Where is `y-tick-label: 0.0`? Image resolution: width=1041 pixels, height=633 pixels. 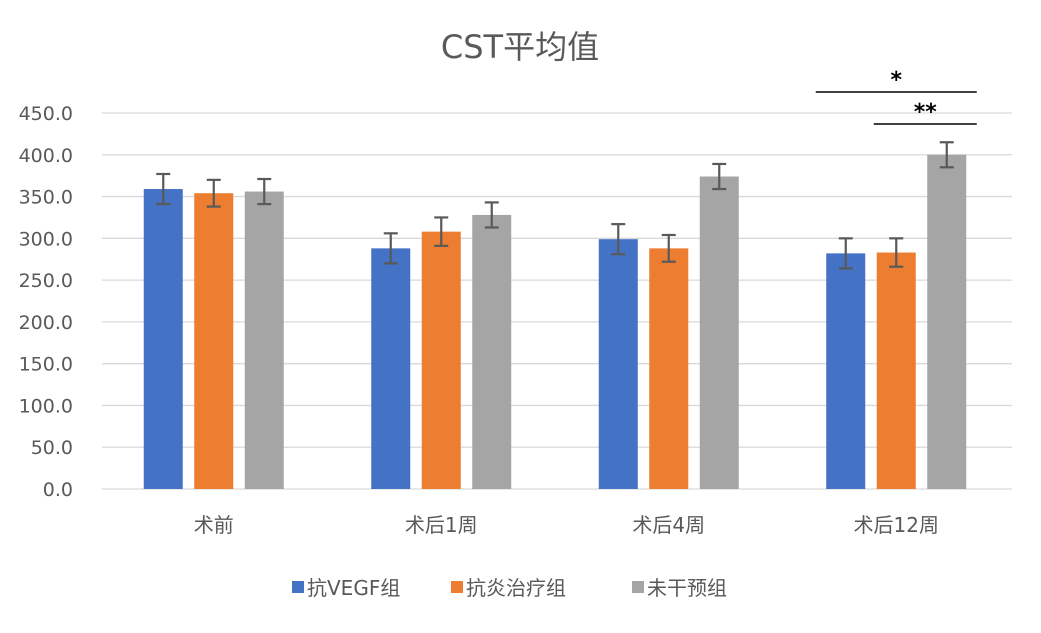
y-tick-label: 0.0 is located at coordinates (58, 490).